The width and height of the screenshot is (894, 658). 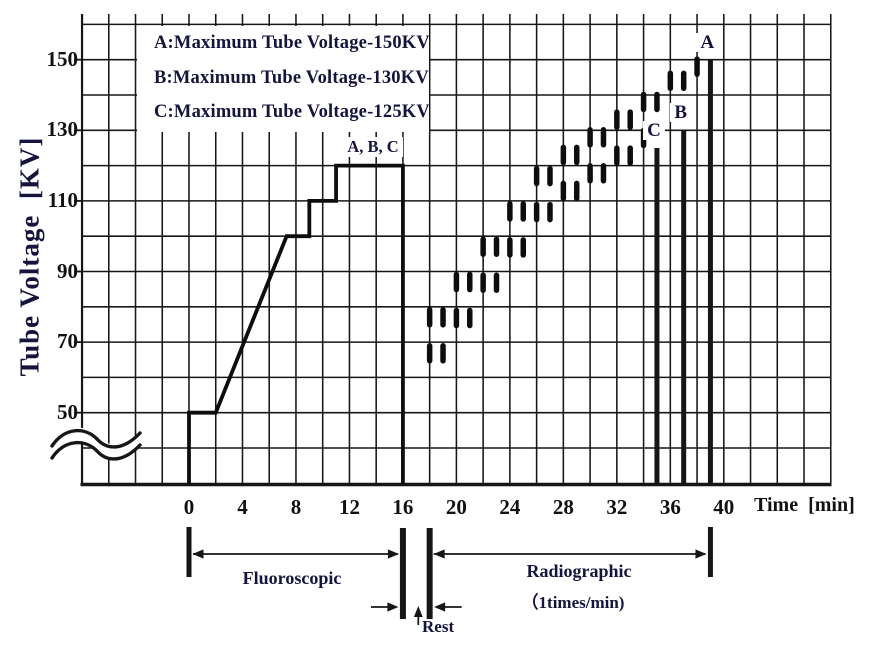 What do you see at coordinates (189, 507) in the screenshot?
I see `x-tick-label: 0` at bounding box center [189, 507].